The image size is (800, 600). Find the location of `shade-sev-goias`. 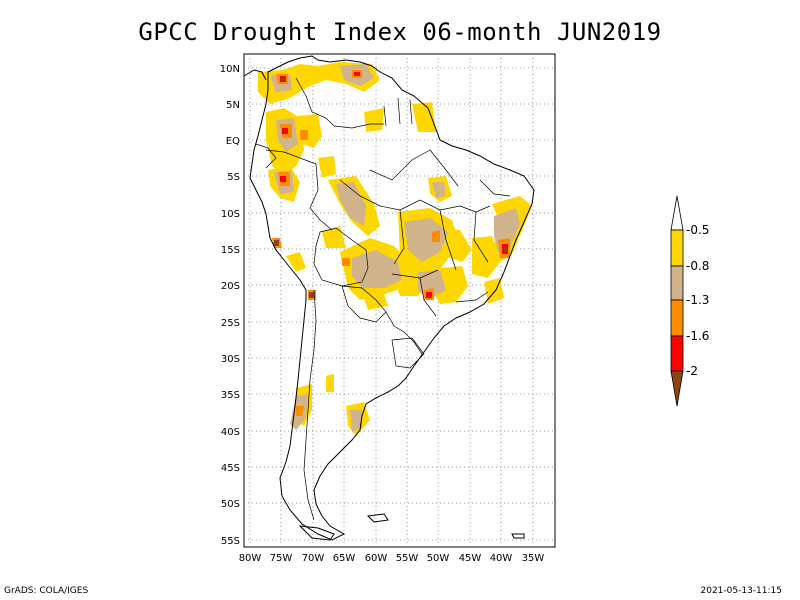

shade-sev-goias is located at coordinates (426, 240).